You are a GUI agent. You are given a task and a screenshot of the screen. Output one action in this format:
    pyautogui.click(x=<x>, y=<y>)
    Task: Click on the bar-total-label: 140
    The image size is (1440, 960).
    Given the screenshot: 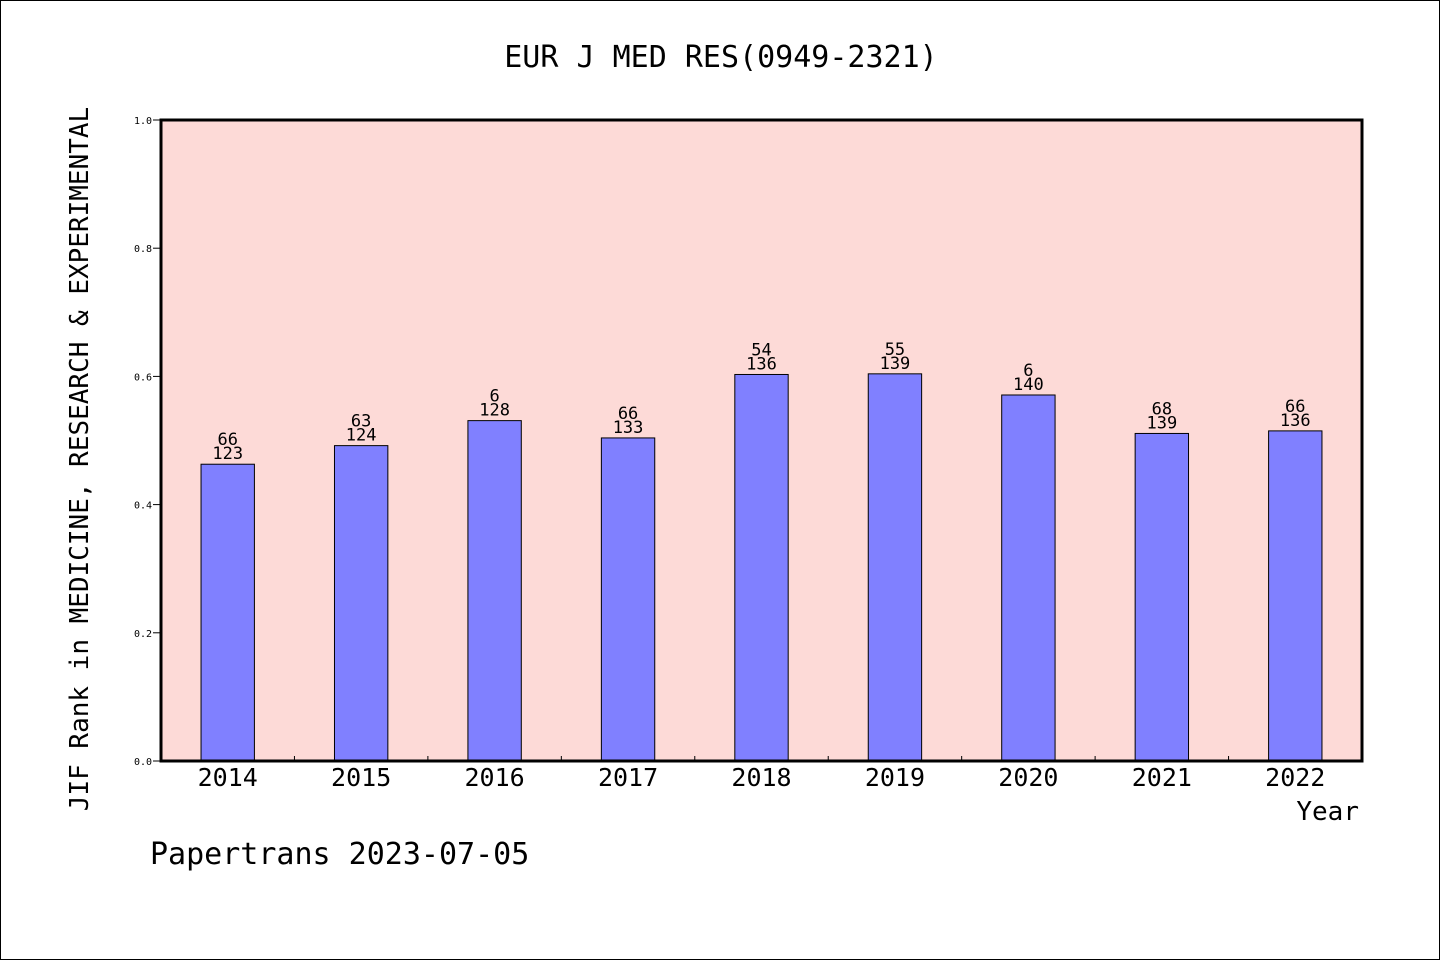 What is the action you would take?
    pyautogui.click(x=1028, y=385)
    